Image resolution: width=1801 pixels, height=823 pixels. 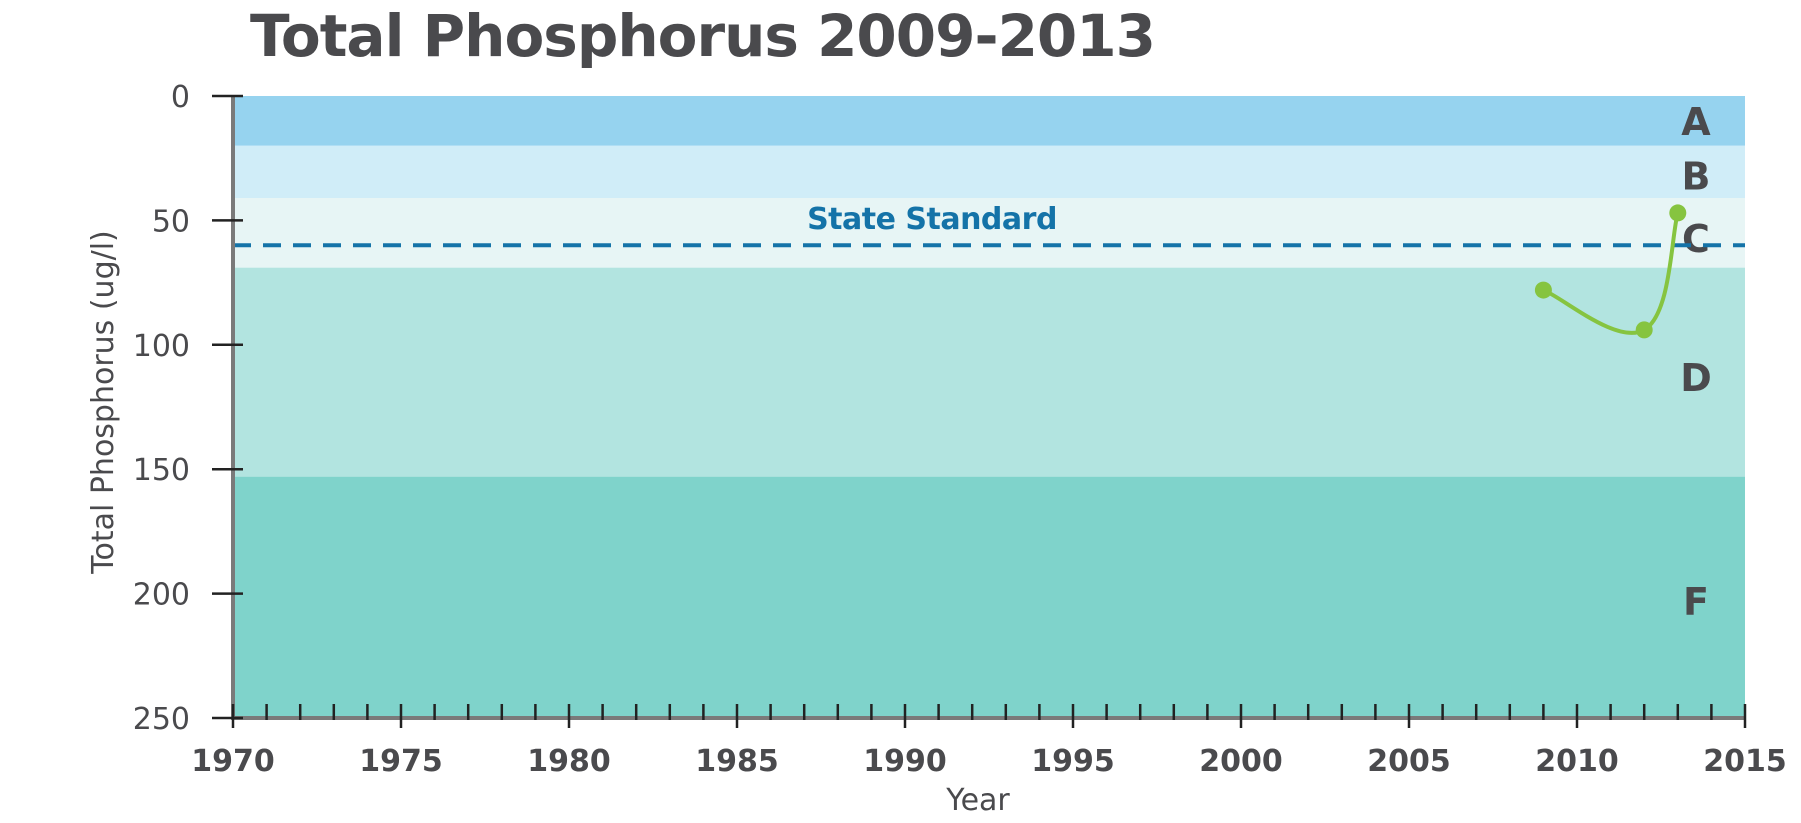 What do you see at coordinates (171, 221) in the screenshot?
I see `y-tick-label: 50` at bounding box center [171, 221].